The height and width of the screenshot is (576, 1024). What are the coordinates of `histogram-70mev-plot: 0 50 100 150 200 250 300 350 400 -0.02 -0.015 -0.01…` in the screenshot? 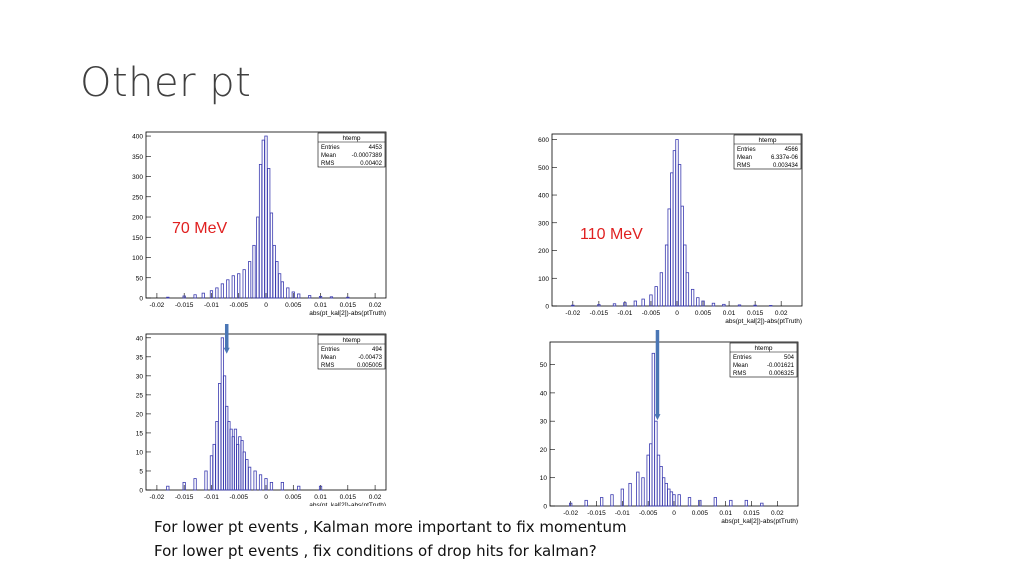 It's located at (259, 224).